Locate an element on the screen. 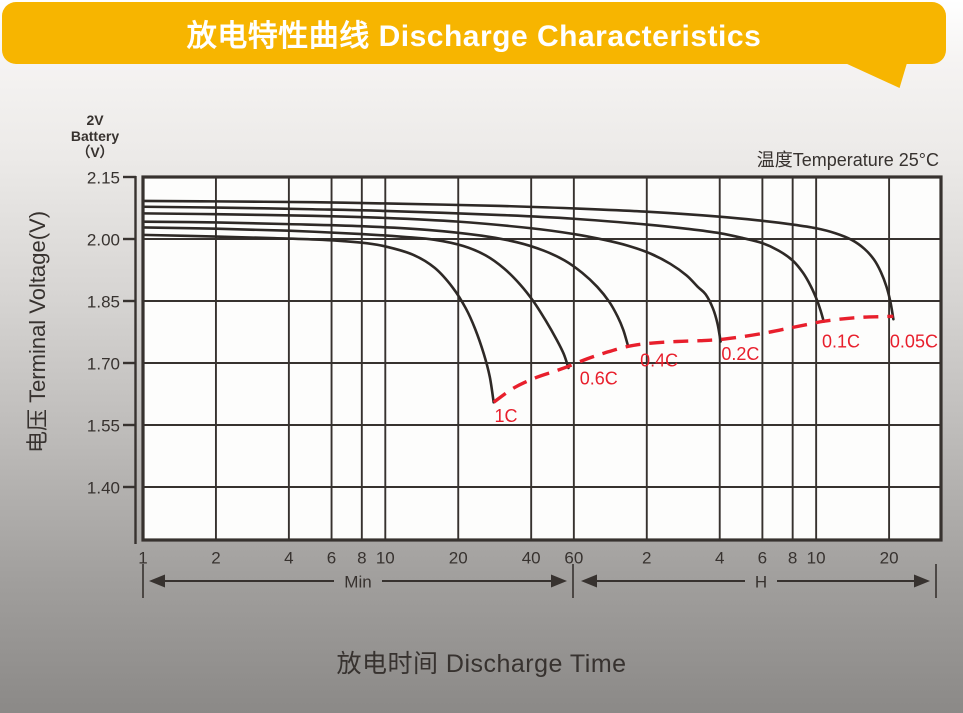 The width and height of the screenshot is (963, 713). temperature-annotation: 温度Temperature 25°C is located at coordinates (847, 160).